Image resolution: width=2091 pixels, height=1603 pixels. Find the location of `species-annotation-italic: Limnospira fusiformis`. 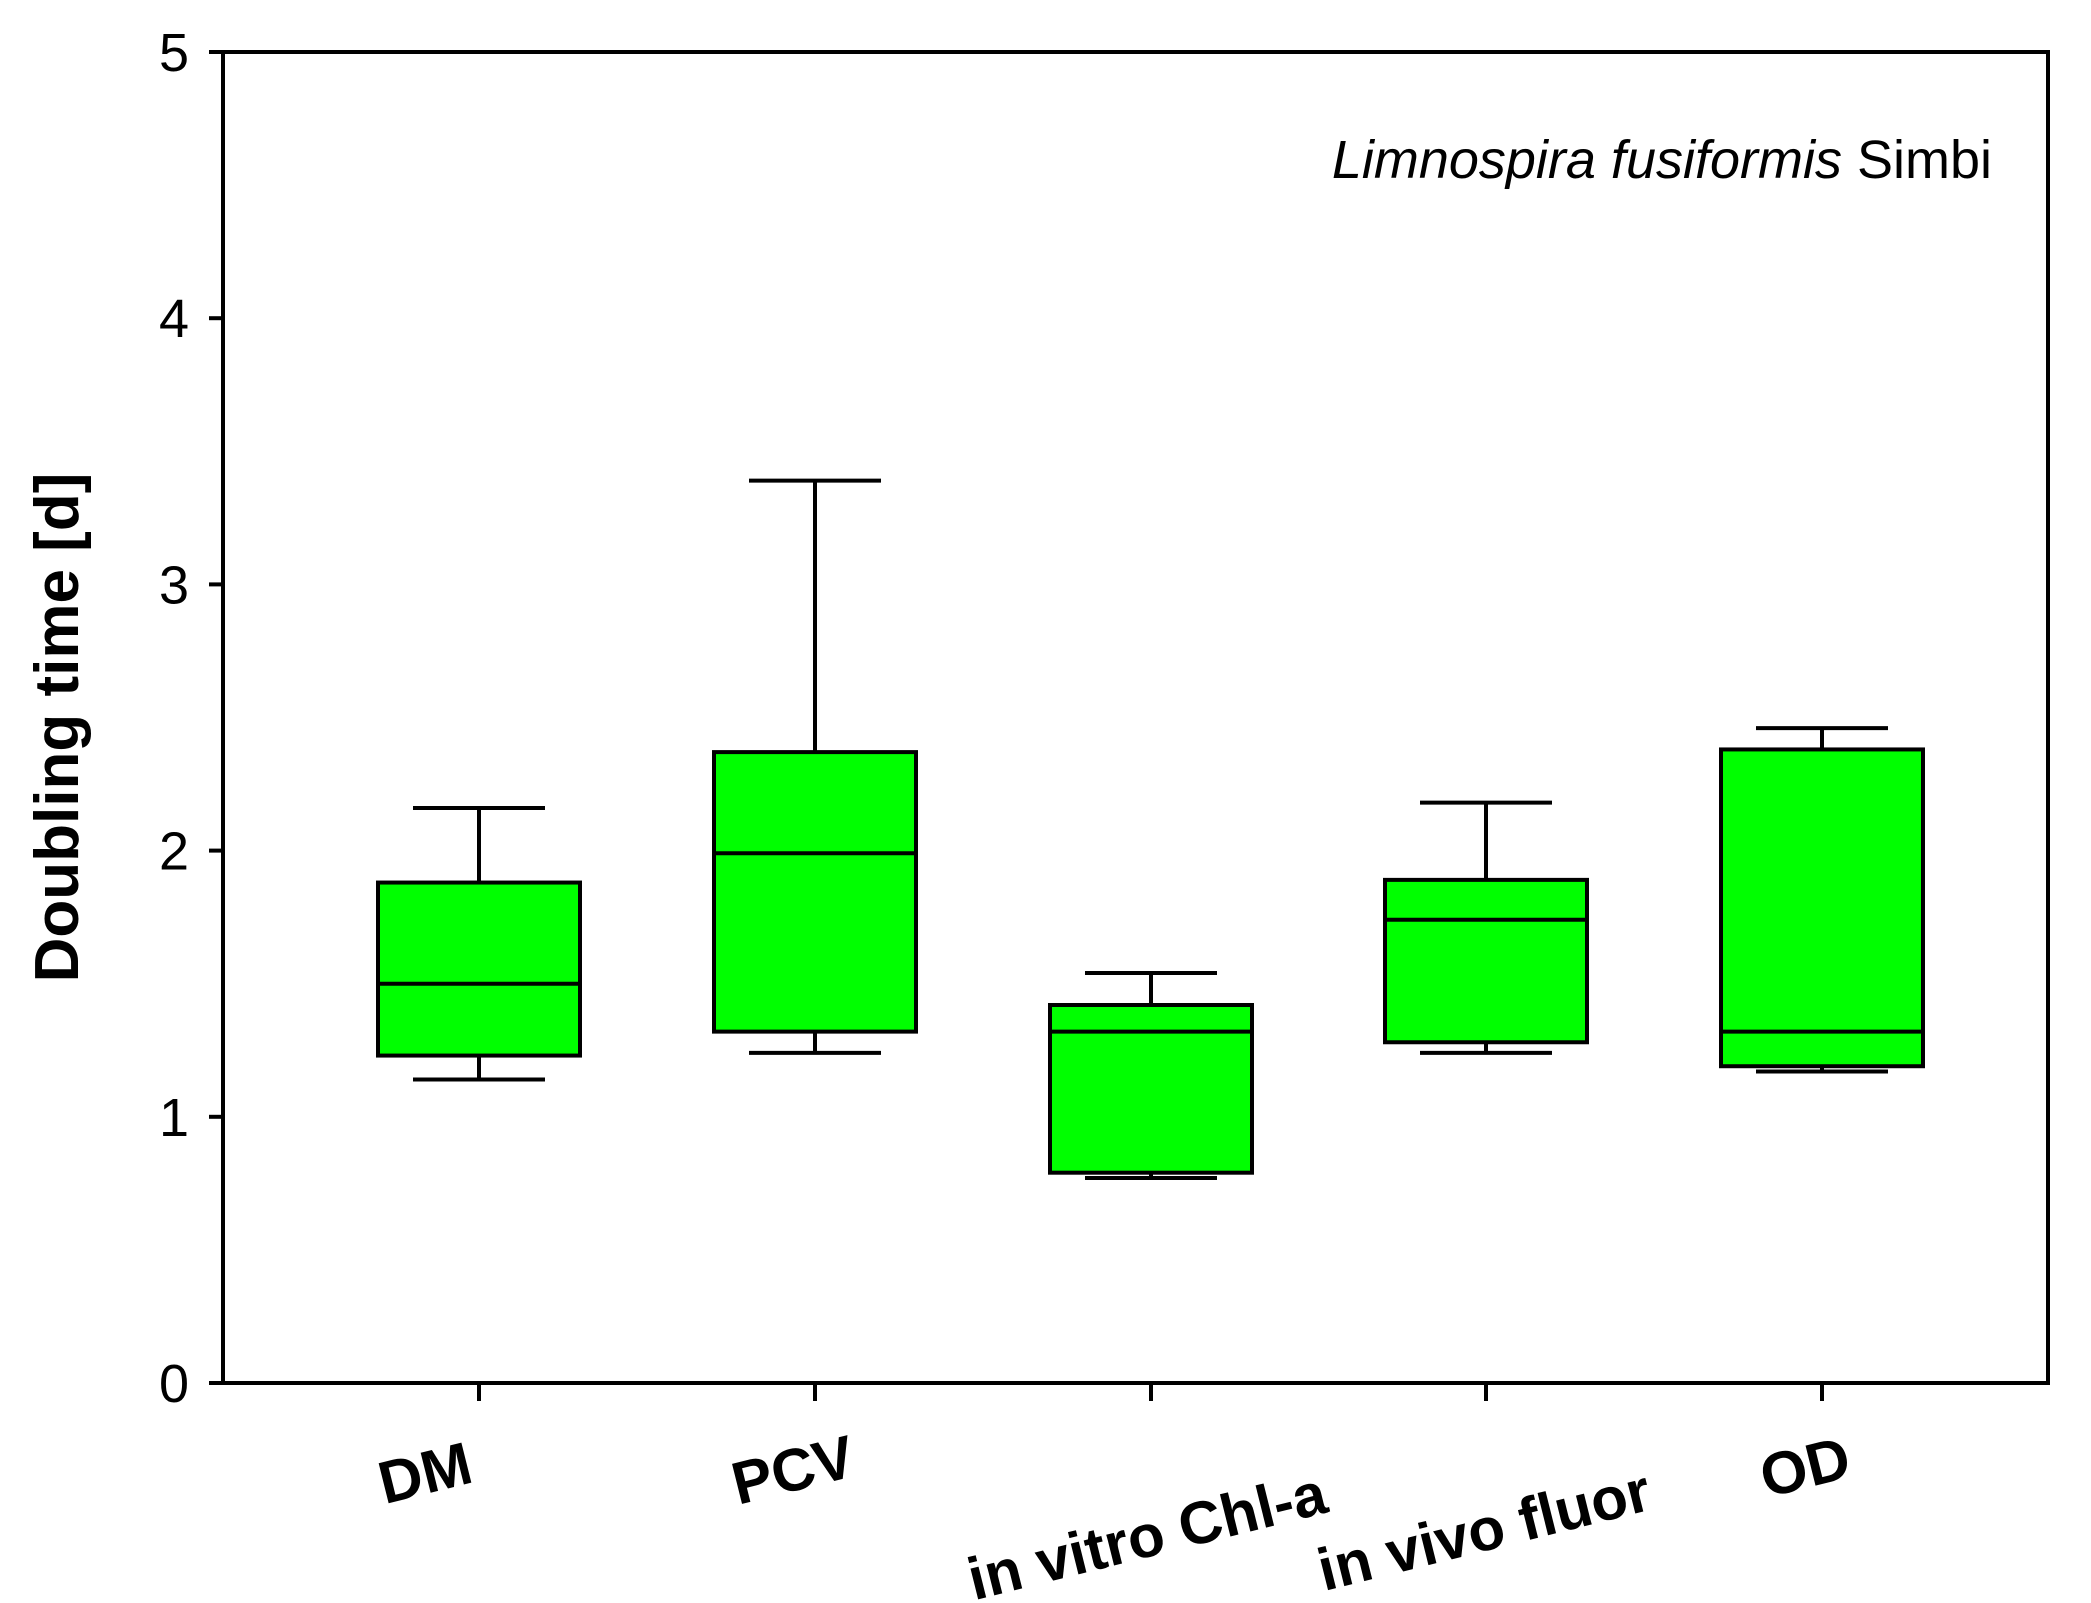

species-annotation-italic: Limnospira fusiformis is located at coordinates (1587, 160).